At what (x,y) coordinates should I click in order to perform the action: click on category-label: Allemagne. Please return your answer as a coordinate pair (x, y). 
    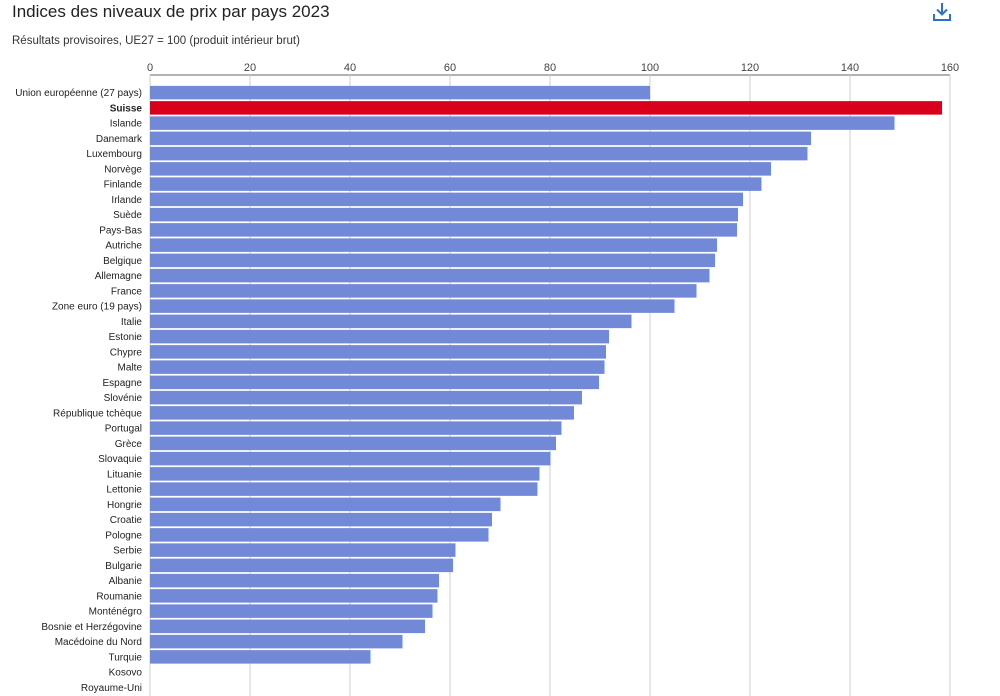
    Looking at the image, I should click on (119, 276).